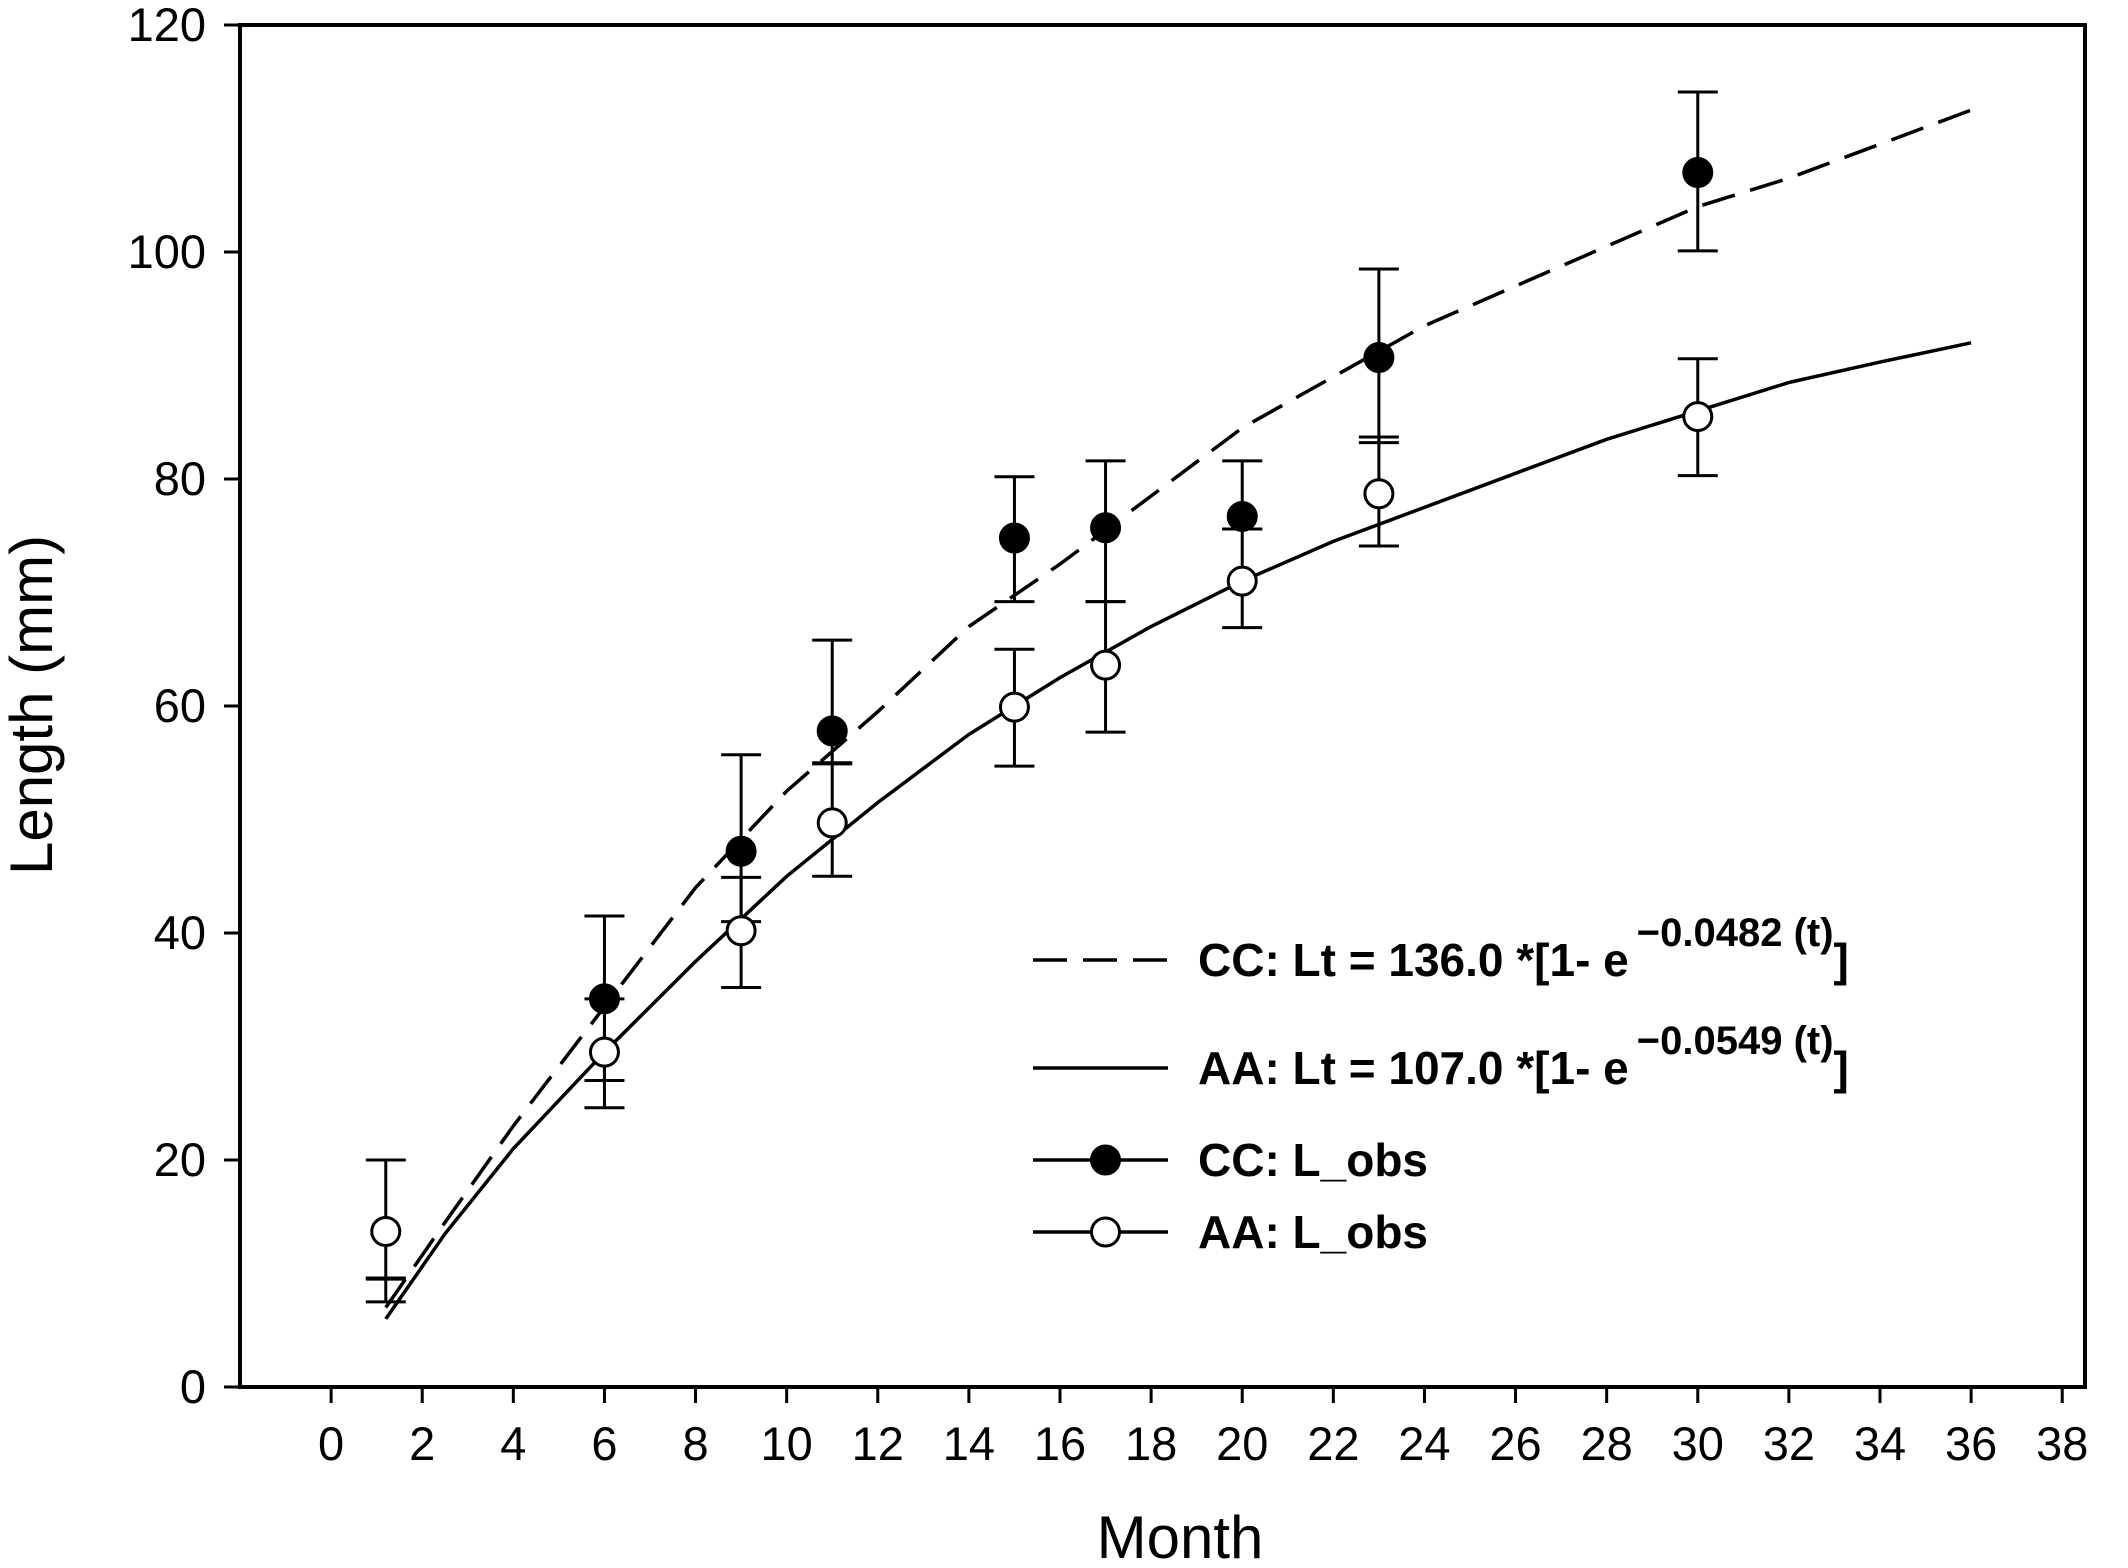 Image resolution: width=2128 pixels, height=1568 pixels. What do you see at coordinates (878, 1443) in the screenshot?
I see `x-tick-label: 12` at bounding box center [878, 1443].